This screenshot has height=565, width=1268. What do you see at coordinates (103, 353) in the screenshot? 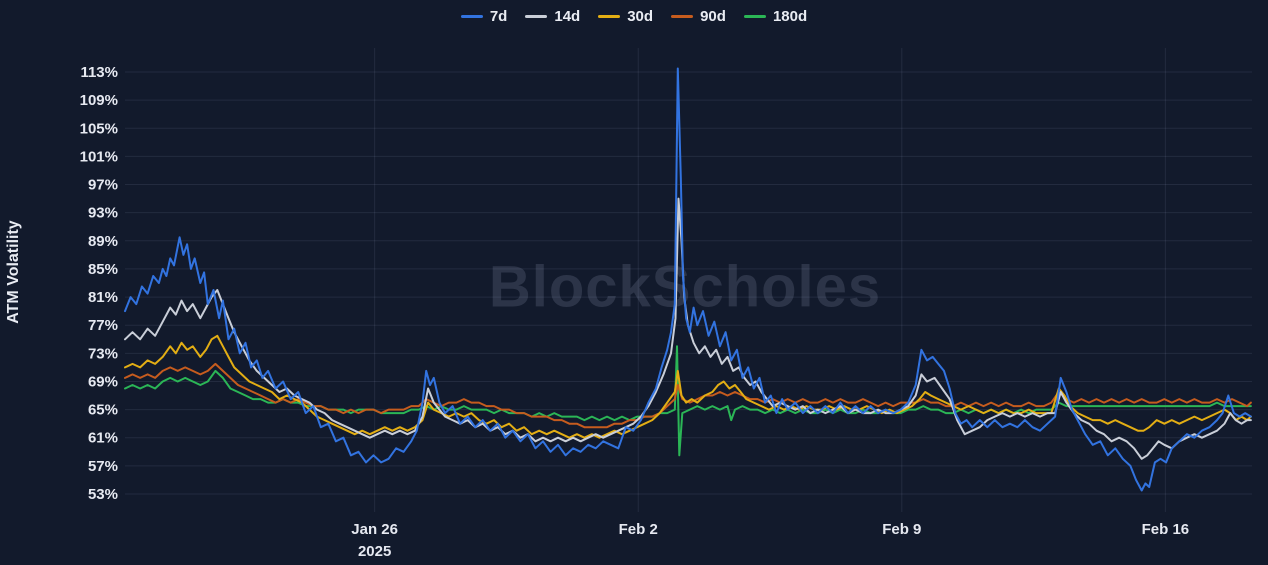
I see `y-tick-label: 73%` at bounding box center [103, 353].